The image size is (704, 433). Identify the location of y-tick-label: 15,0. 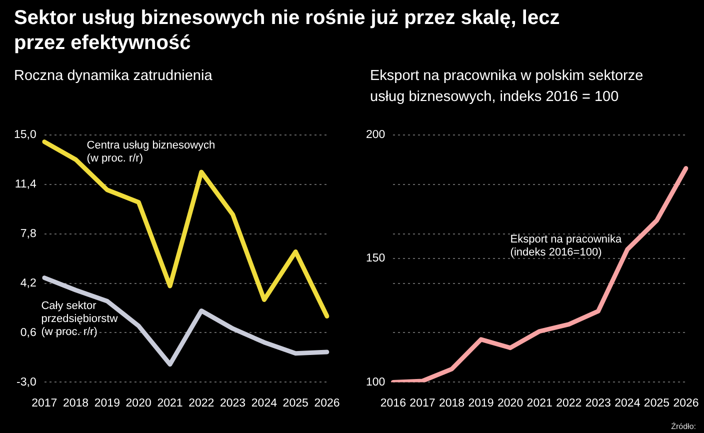
(25, 135).